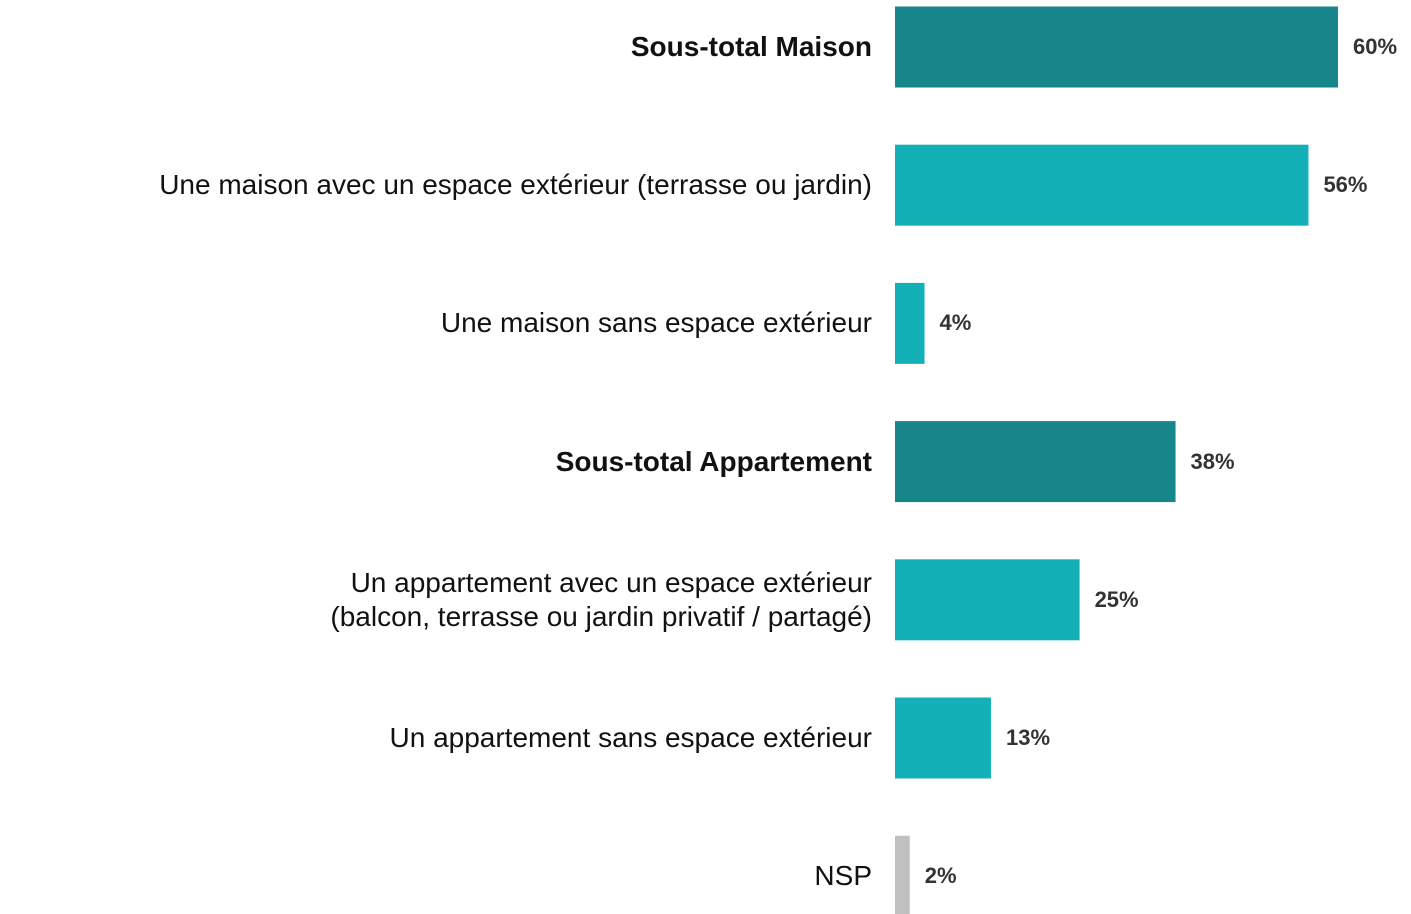  What do you see at coordinates (1212, 461) in the screenshot?
I see `value-label: 38%` at bounding box center [1212, 461].